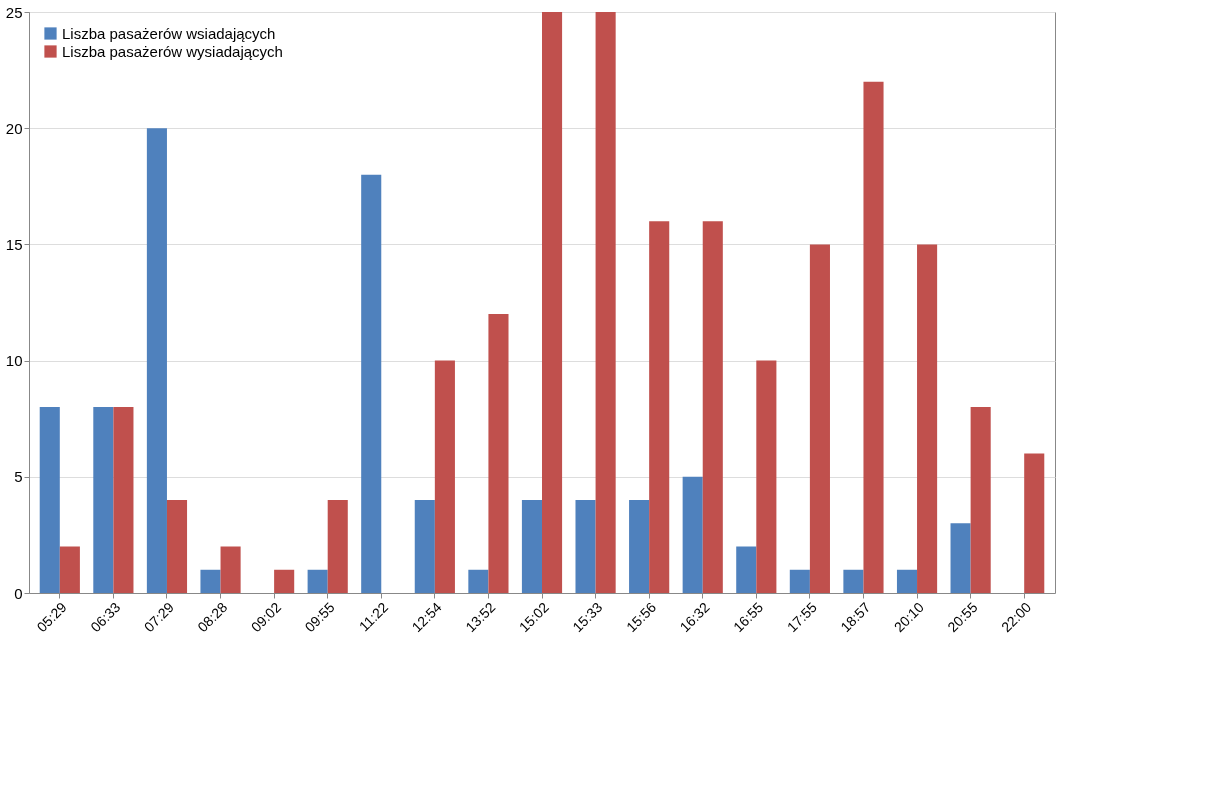 The width and height of the screenshot is (1205, 790). I want to click on legend-label: Liszba pasażerów wsiadających, so click(169, 33).